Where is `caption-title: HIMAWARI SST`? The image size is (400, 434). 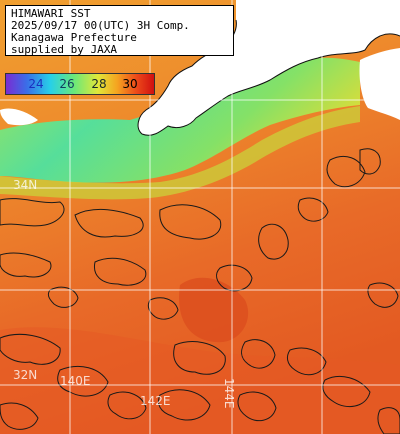 caption-title: HIMAWARI SST is located at coordinates (51, 13).